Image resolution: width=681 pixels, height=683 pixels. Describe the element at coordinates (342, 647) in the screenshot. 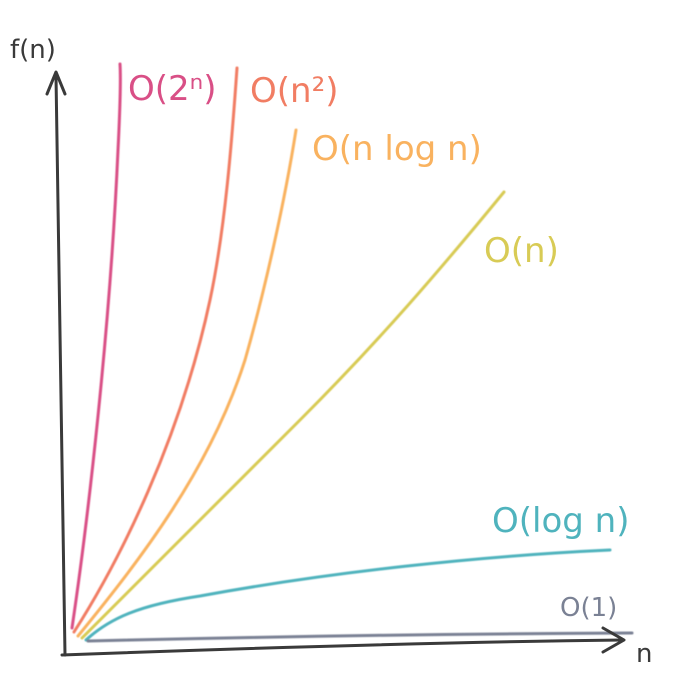

I see `x-axis-line` at that location.